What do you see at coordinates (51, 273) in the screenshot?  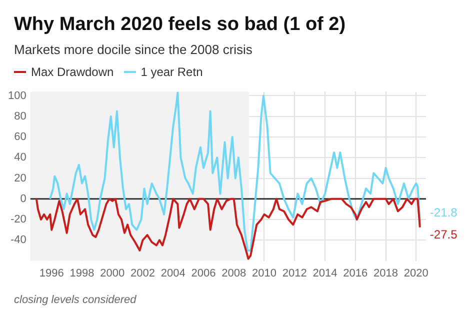 I see `x-tick-label: 1996` at bounding box center [51, 273].